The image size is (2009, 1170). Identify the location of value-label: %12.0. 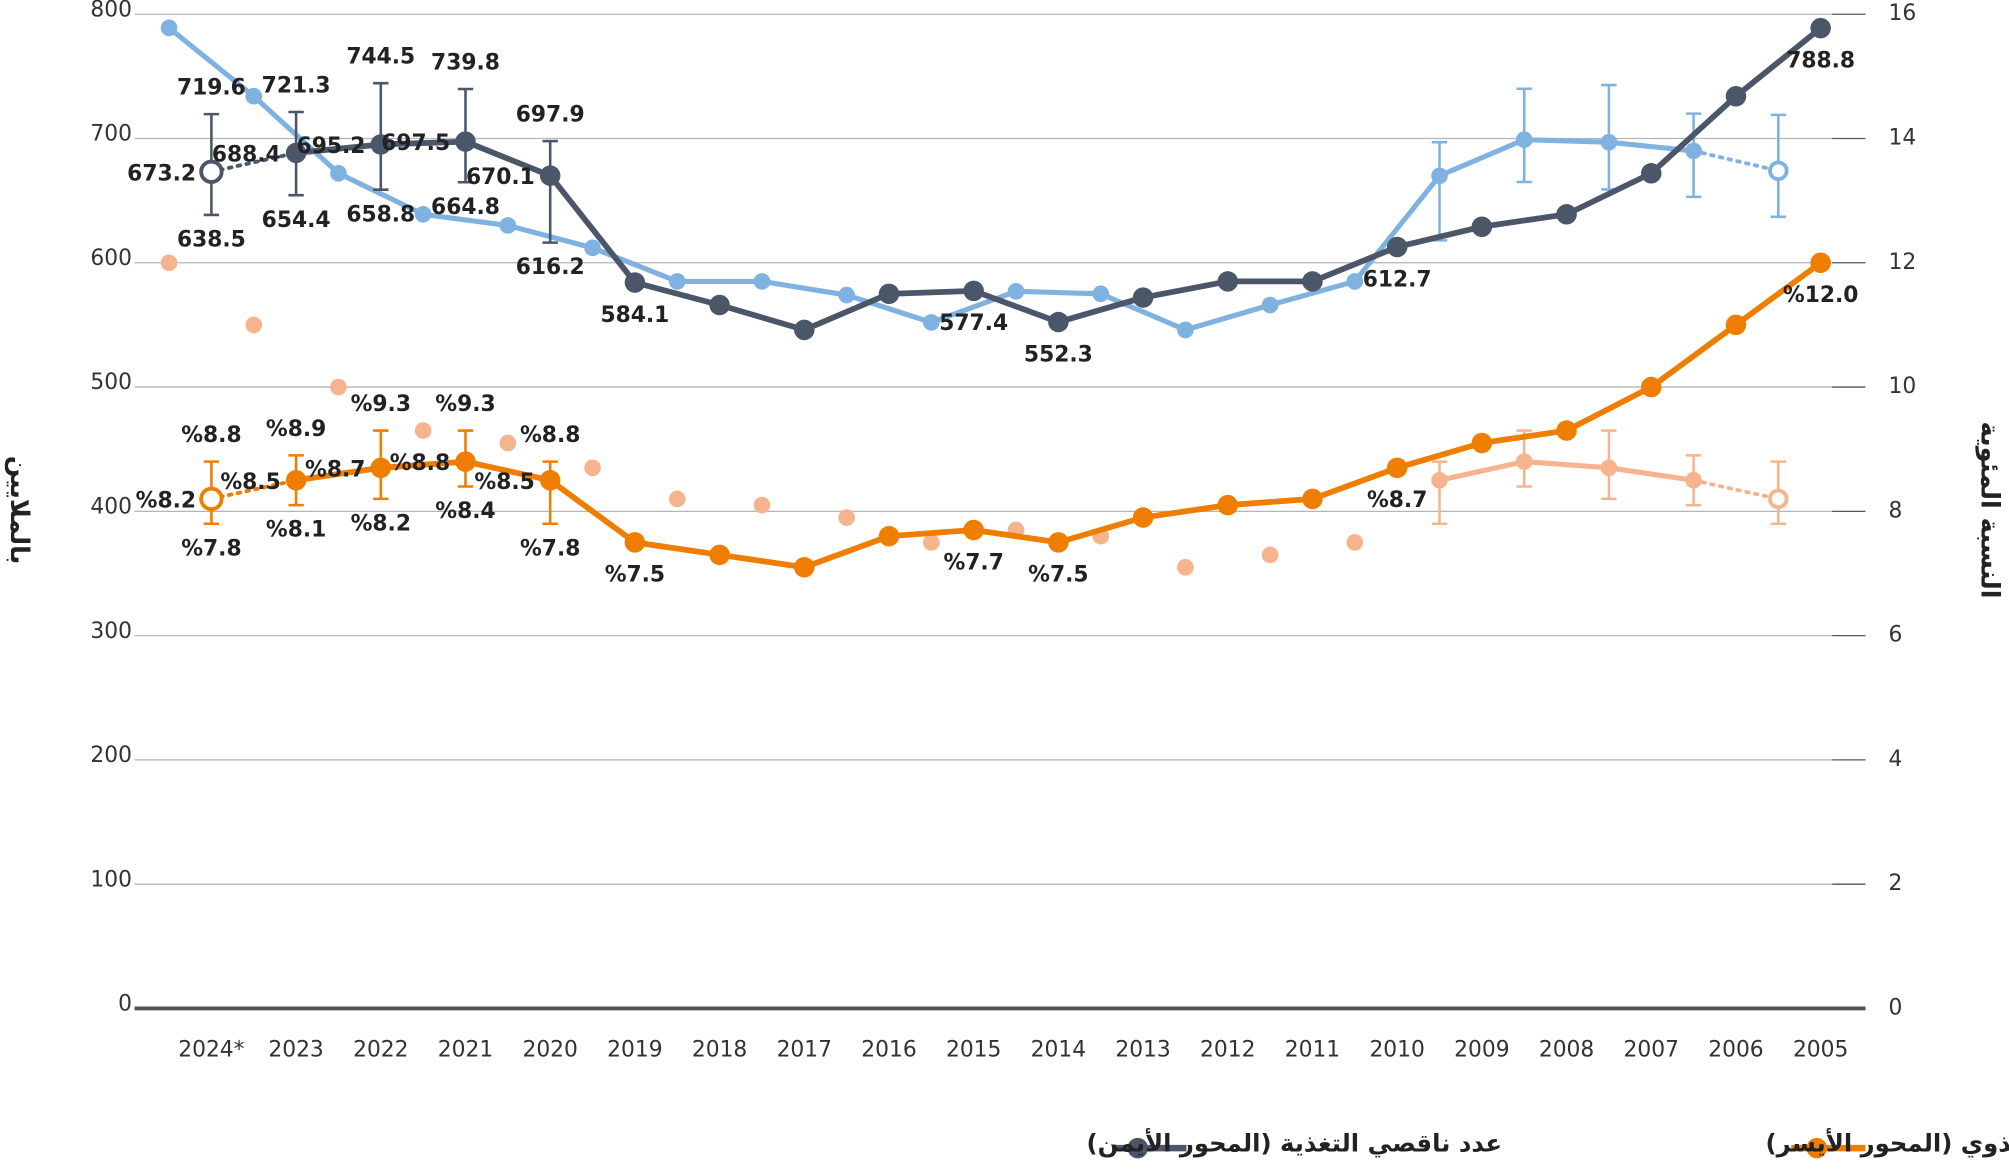
(1821, 295).